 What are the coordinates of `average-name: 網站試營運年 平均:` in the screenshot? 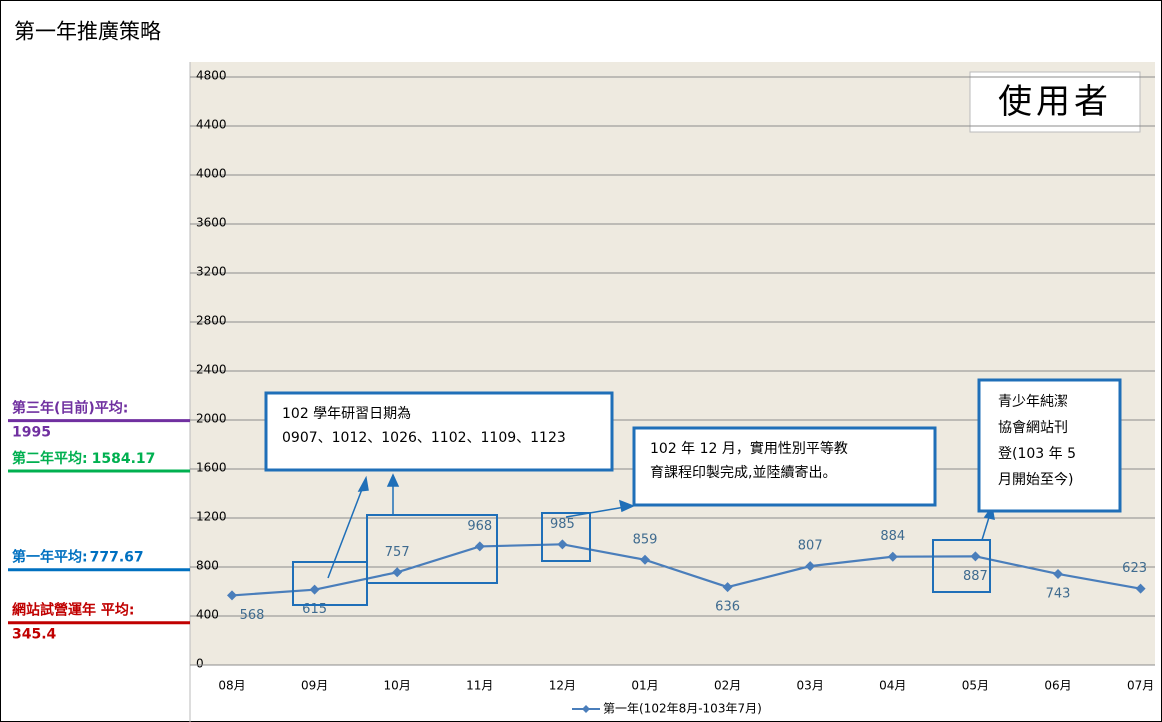 It's located at (73, 610).